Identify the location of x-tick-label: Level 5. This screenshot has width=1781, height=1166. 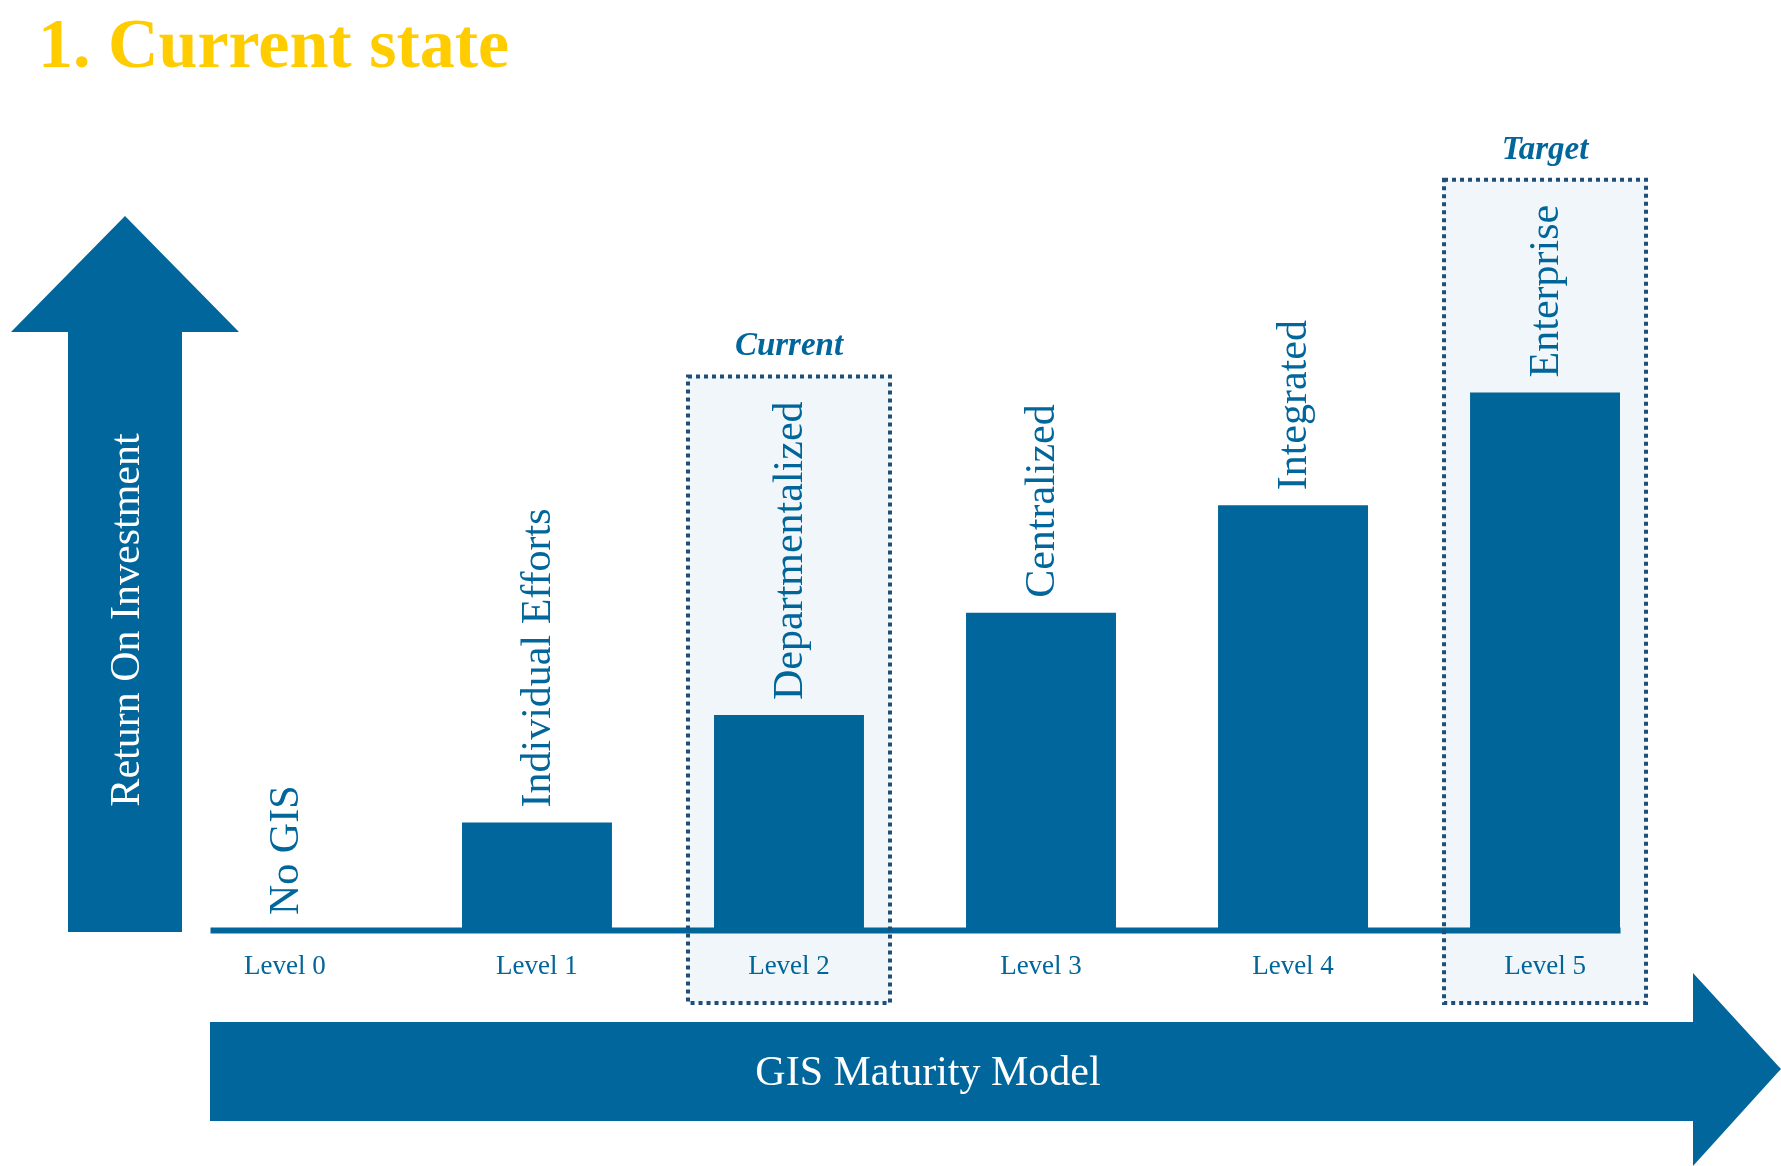
(1545, 964).